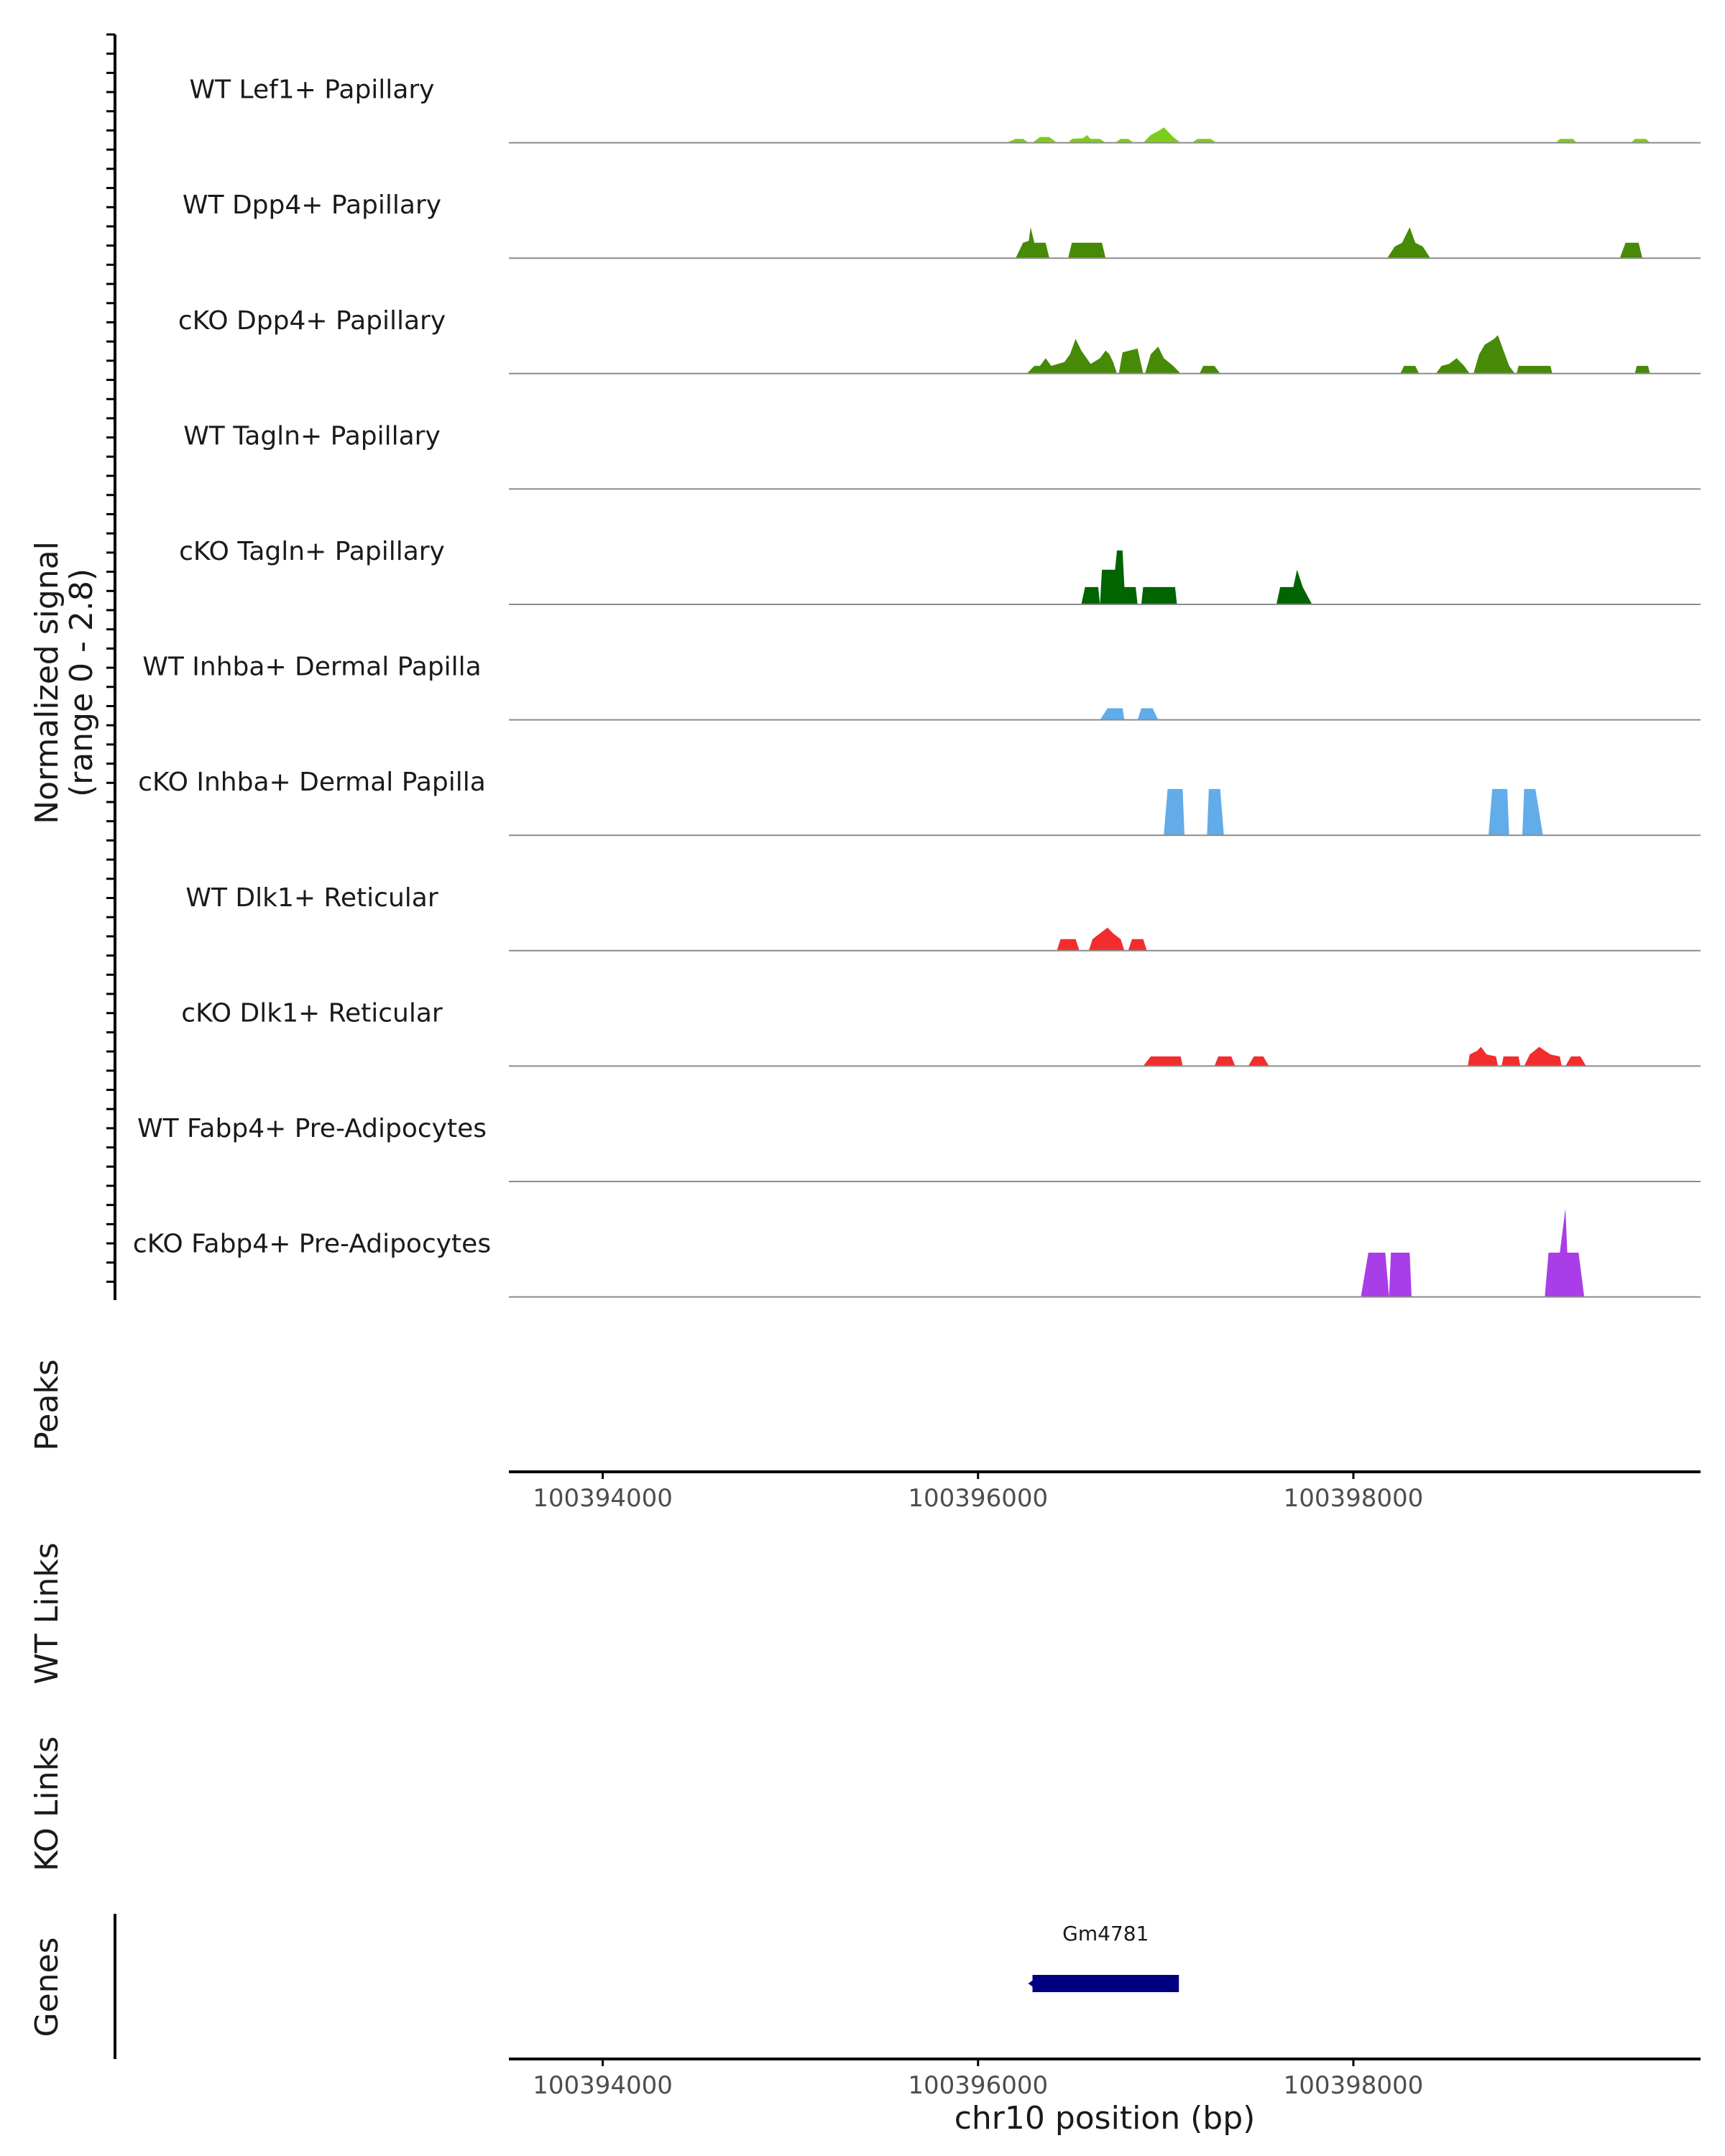  What do you see at coordinates (312, 1244) in the screenshot?
I see `track-label: cKO Fabp4+ Pre-Adipocytes` at bounding box center [312, 1244].